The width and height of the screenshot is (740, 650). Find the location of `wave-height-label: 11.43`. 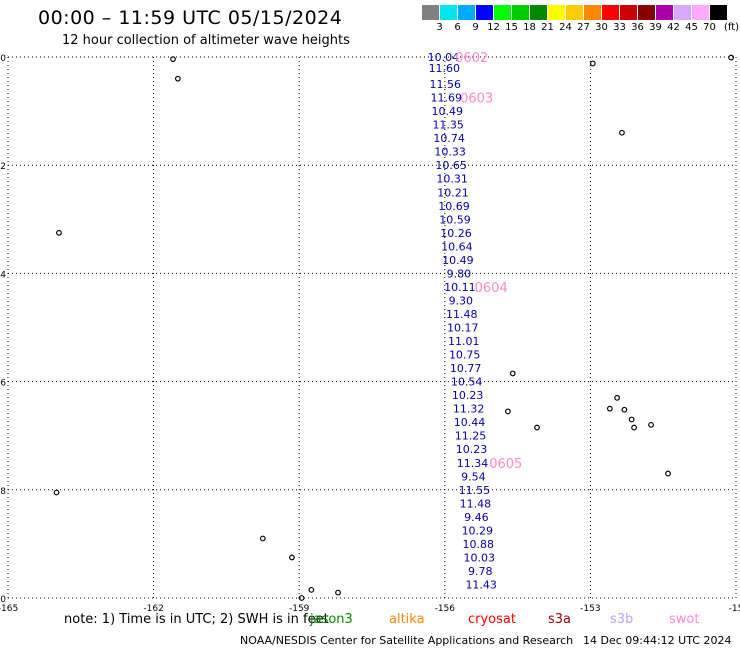

wave-height-label: 11.43 is located at coordinates (481, 584).